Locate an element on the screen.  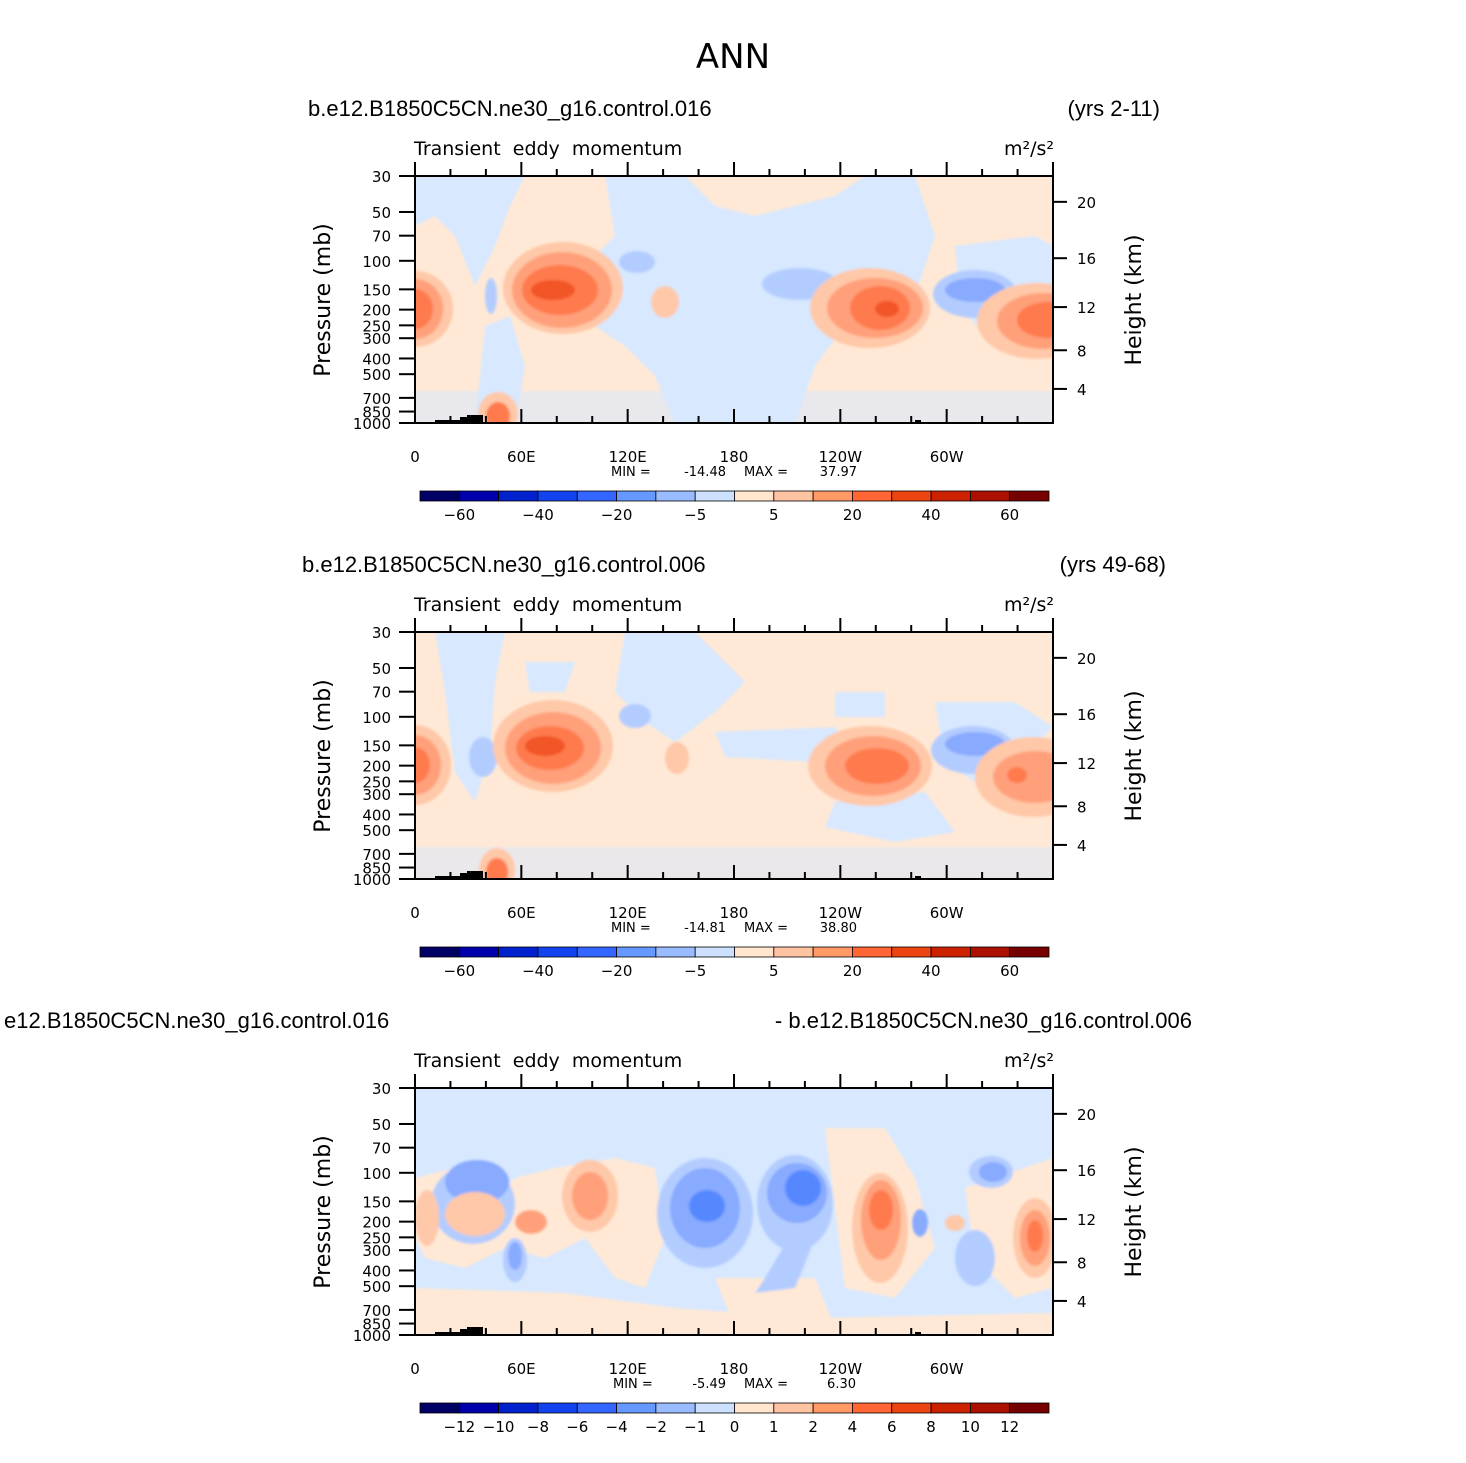
xtick-label: 0 is located at coordinates (415, 457).